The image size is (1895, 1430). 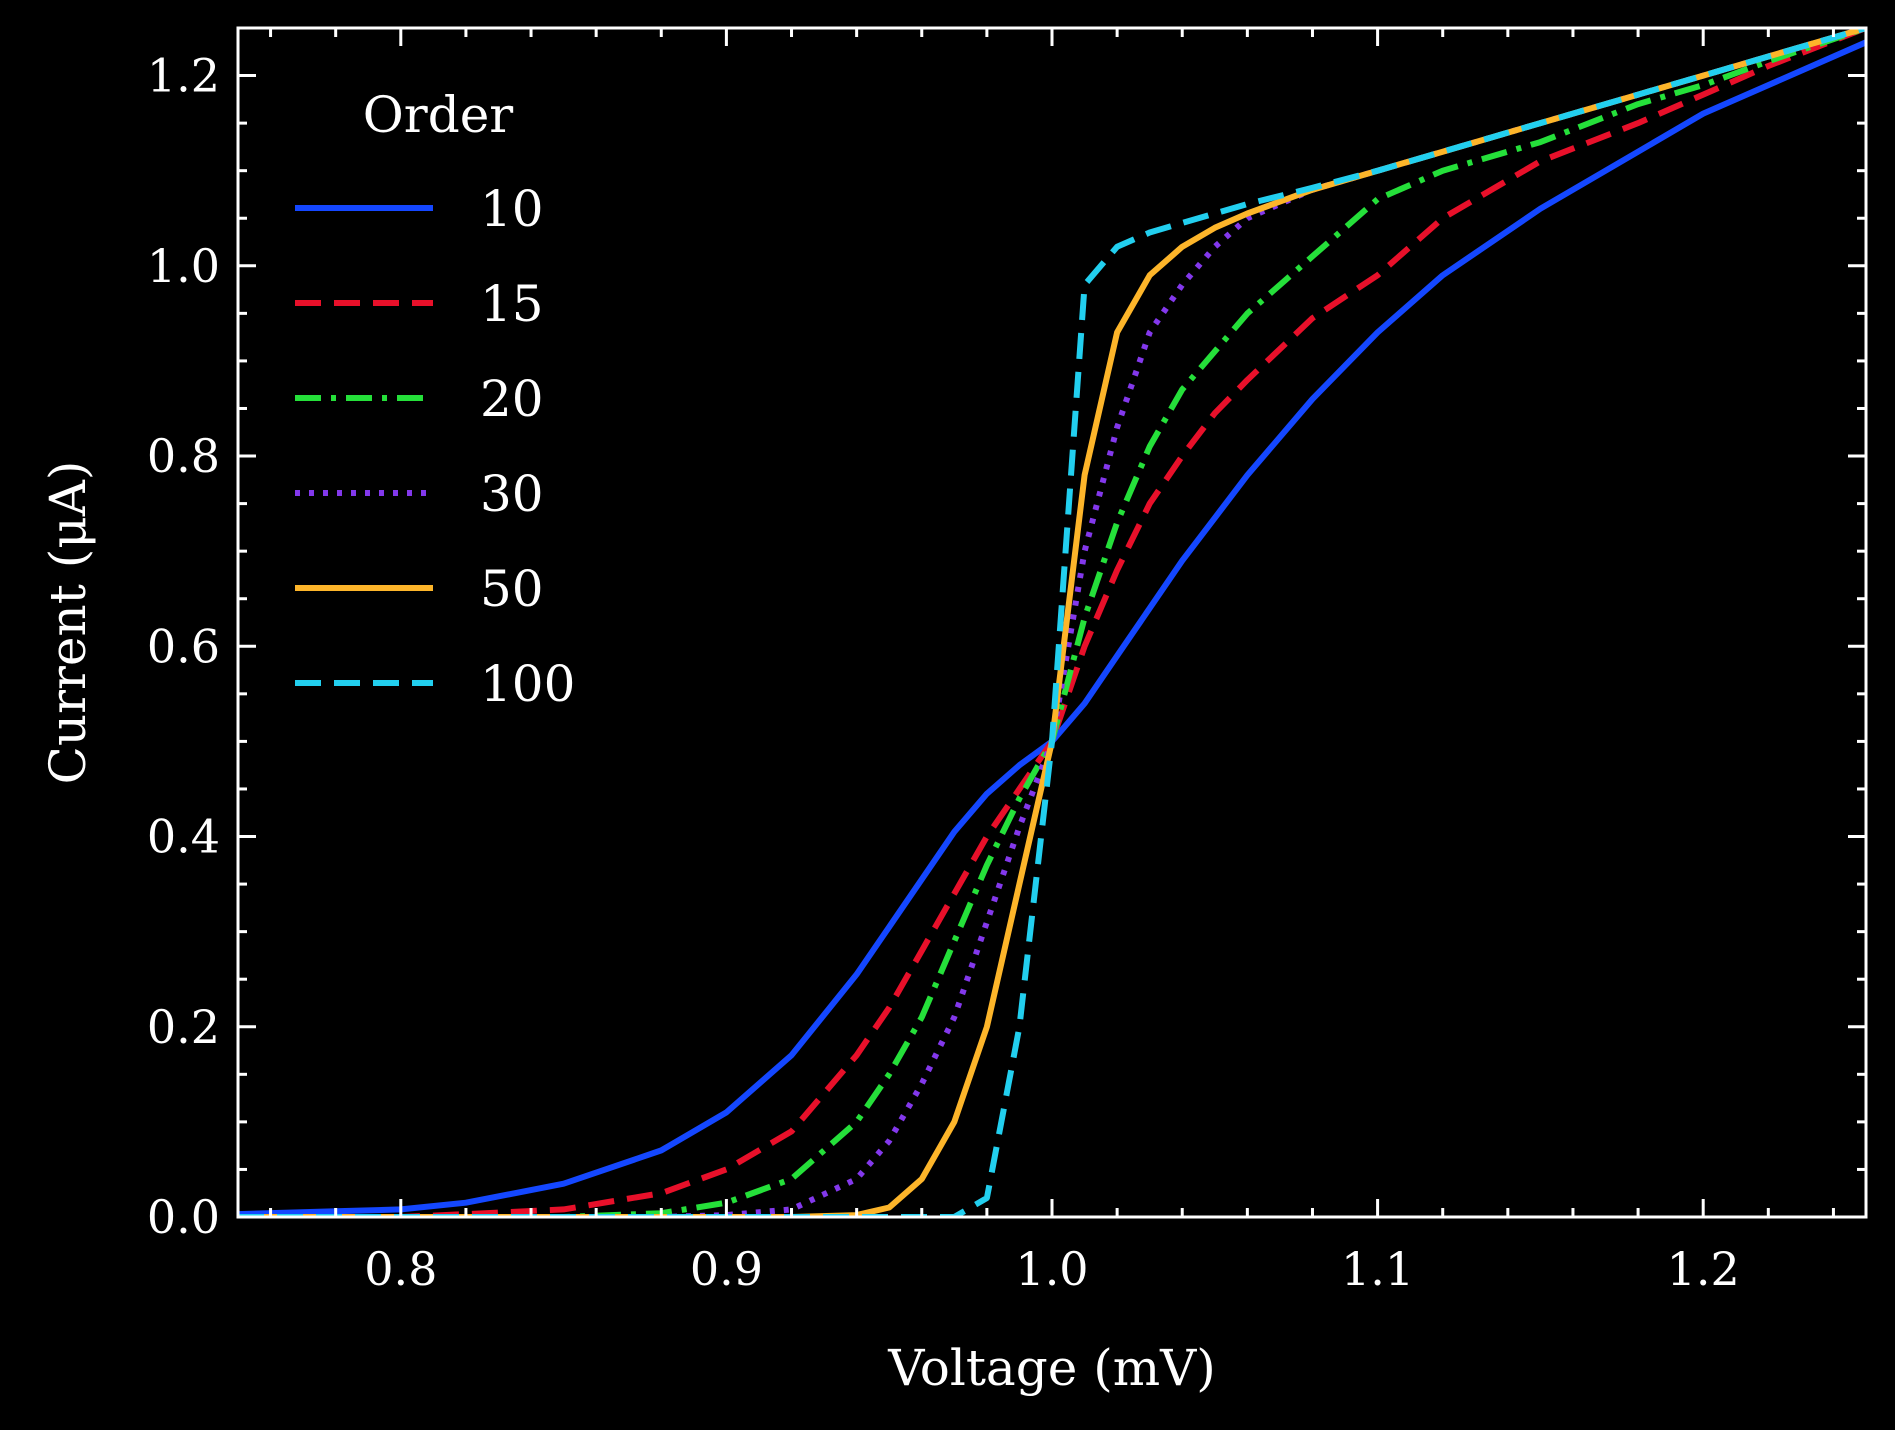 What do you see at coordinates (183, 1217) in the screenshot?
I see `y-tick-label: 0.0` at bounding box center [183, 1217].